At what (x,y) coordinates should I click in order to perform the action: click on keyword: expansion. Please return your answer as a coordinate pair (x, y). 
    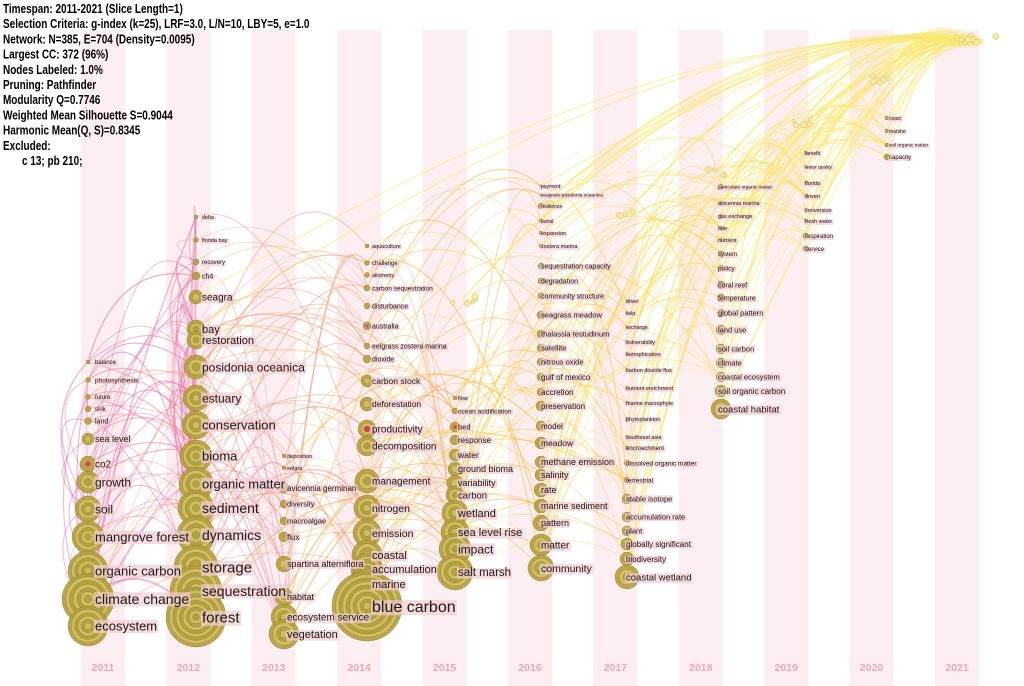
    Looking at the image, I should click on (554, 234).